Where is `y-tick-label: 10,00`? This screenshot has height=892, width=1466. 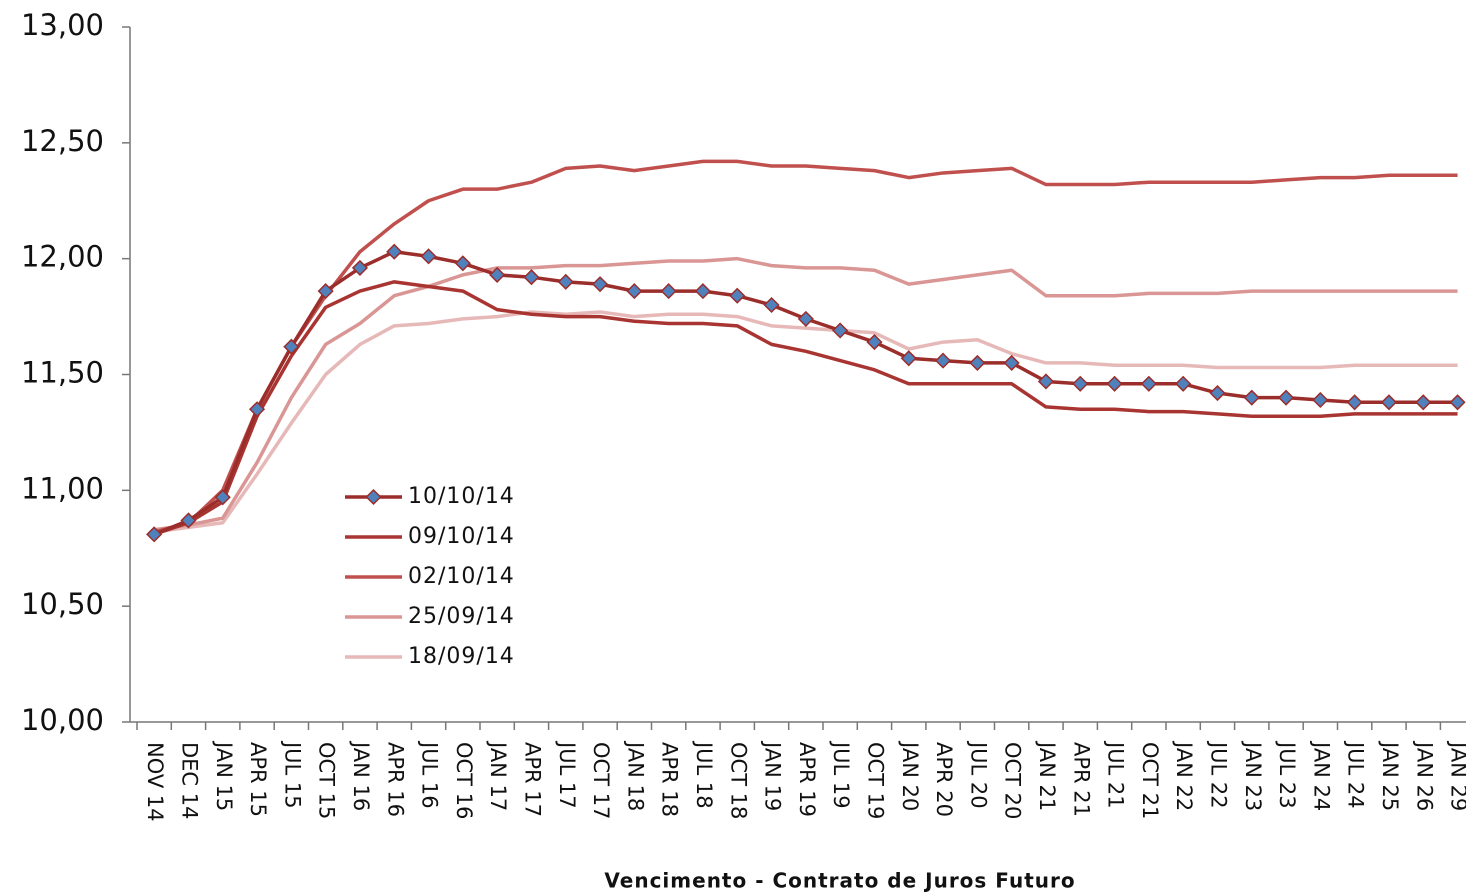 y-tick-label: 10,00 is located at coordinates (62, 720).